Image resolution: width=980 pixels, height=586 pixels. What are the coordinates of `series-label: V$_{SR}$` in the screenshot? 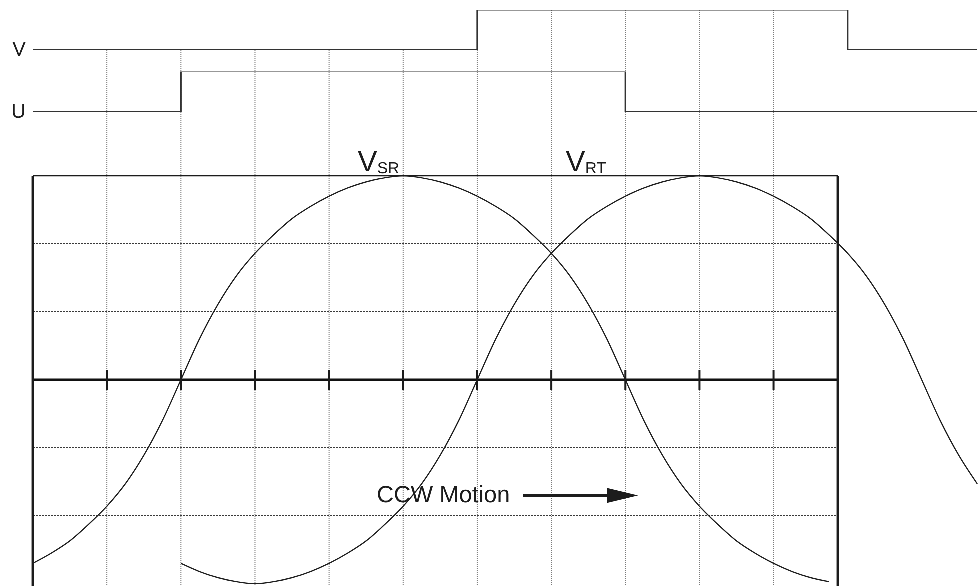 It's located at (379, 162).